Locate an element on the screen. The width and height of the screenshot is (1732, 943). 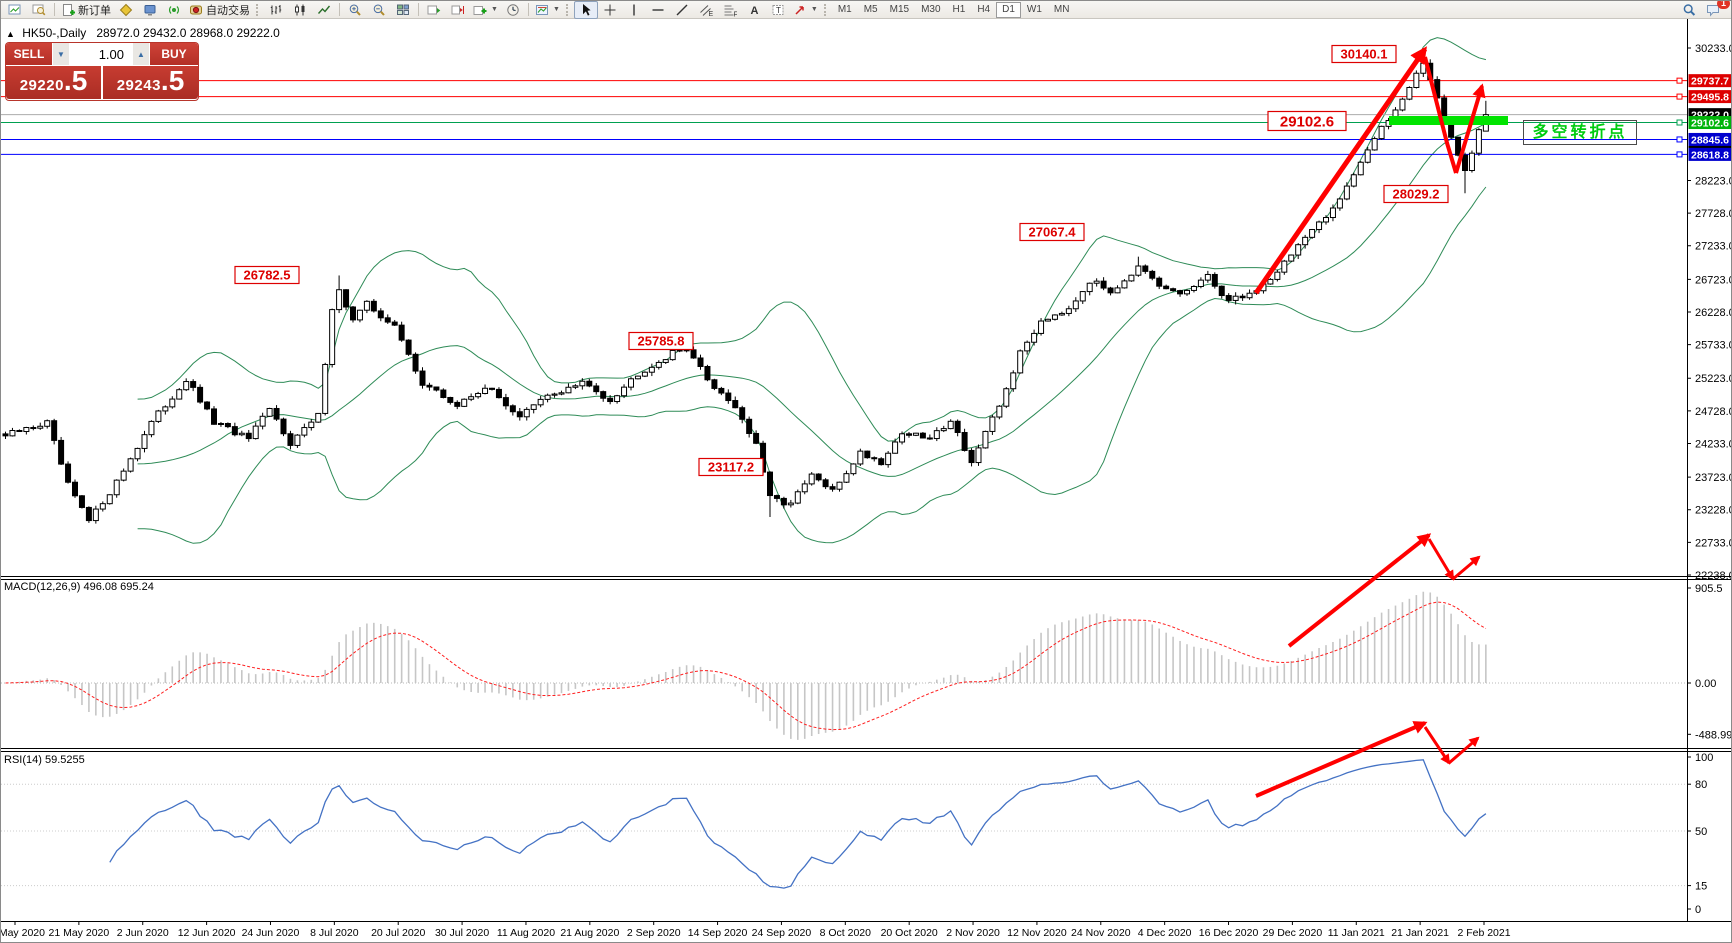
zoom-in-button is located at coordinates (355, 10).